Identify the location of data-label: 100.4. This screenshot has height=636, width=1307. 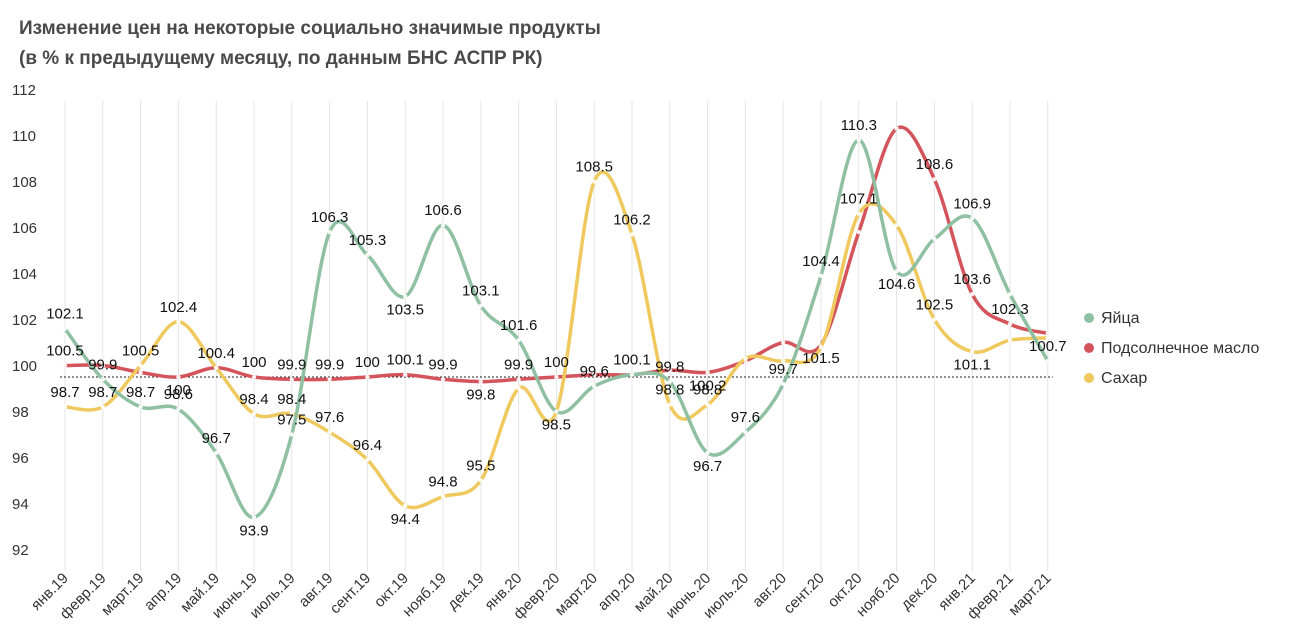
(216, 353).